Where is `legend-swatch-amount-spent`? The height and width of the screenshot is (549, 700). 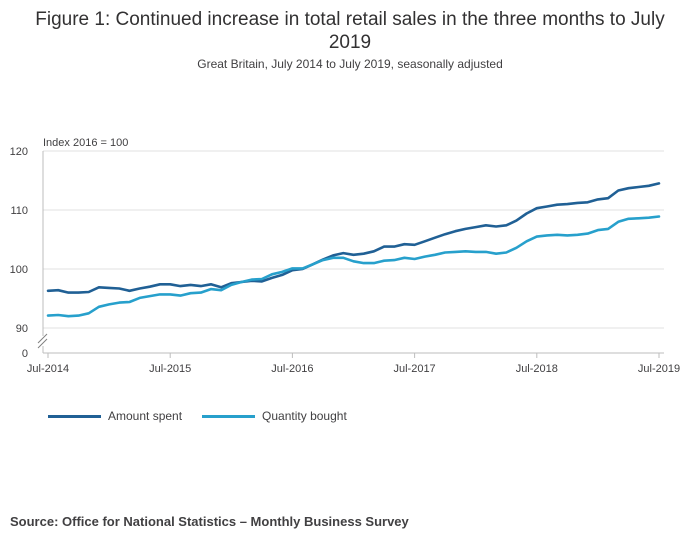 legend-swatch-amount-spent is located at coordinates (74, 416).